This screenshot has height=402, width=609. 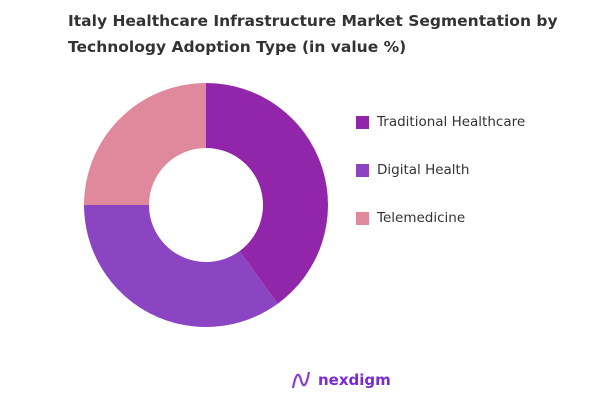 I want to click on legend-item: Telemedicine, so click(x=440, y=218).